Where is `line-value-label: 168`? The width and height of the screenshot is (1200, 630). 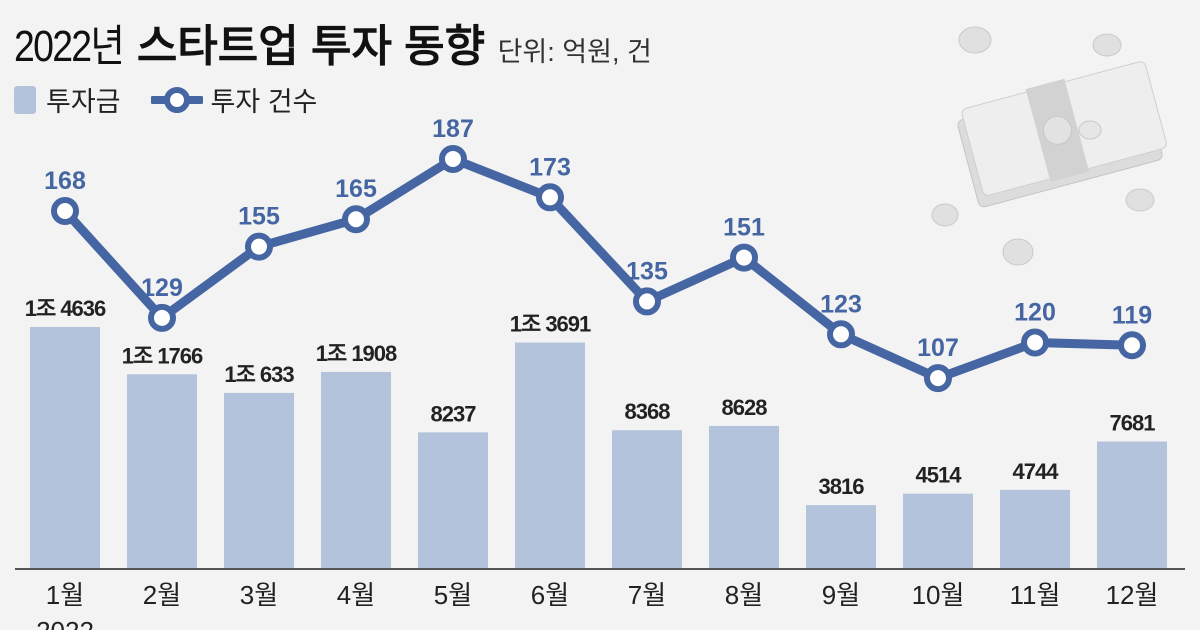 line-value-label: 168 is located at coordinates (65, 181).